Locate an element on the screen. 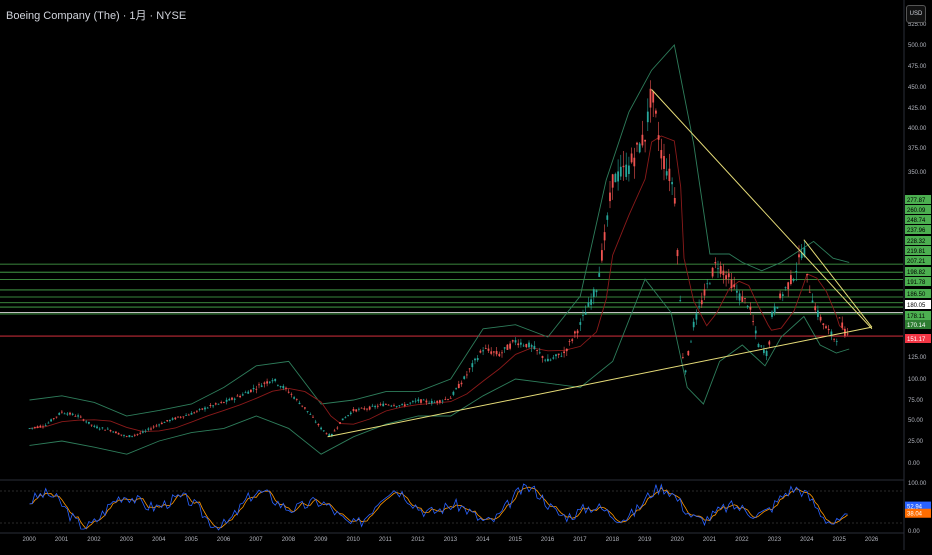  time-axis-tick-label: 2015 is located at coordinates (516, 540).